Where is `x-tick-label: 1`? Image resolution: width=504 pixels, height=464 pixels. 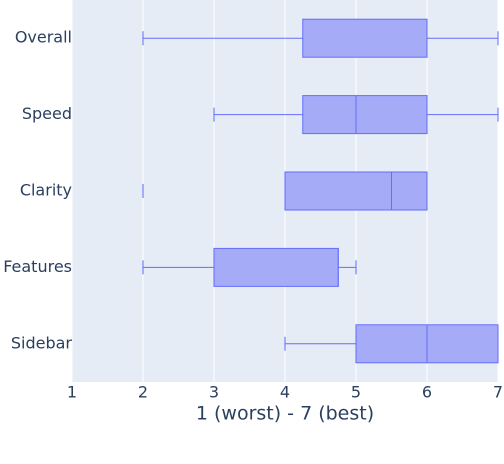
x-tick-label: 1 is located at coordinates (72, 392).